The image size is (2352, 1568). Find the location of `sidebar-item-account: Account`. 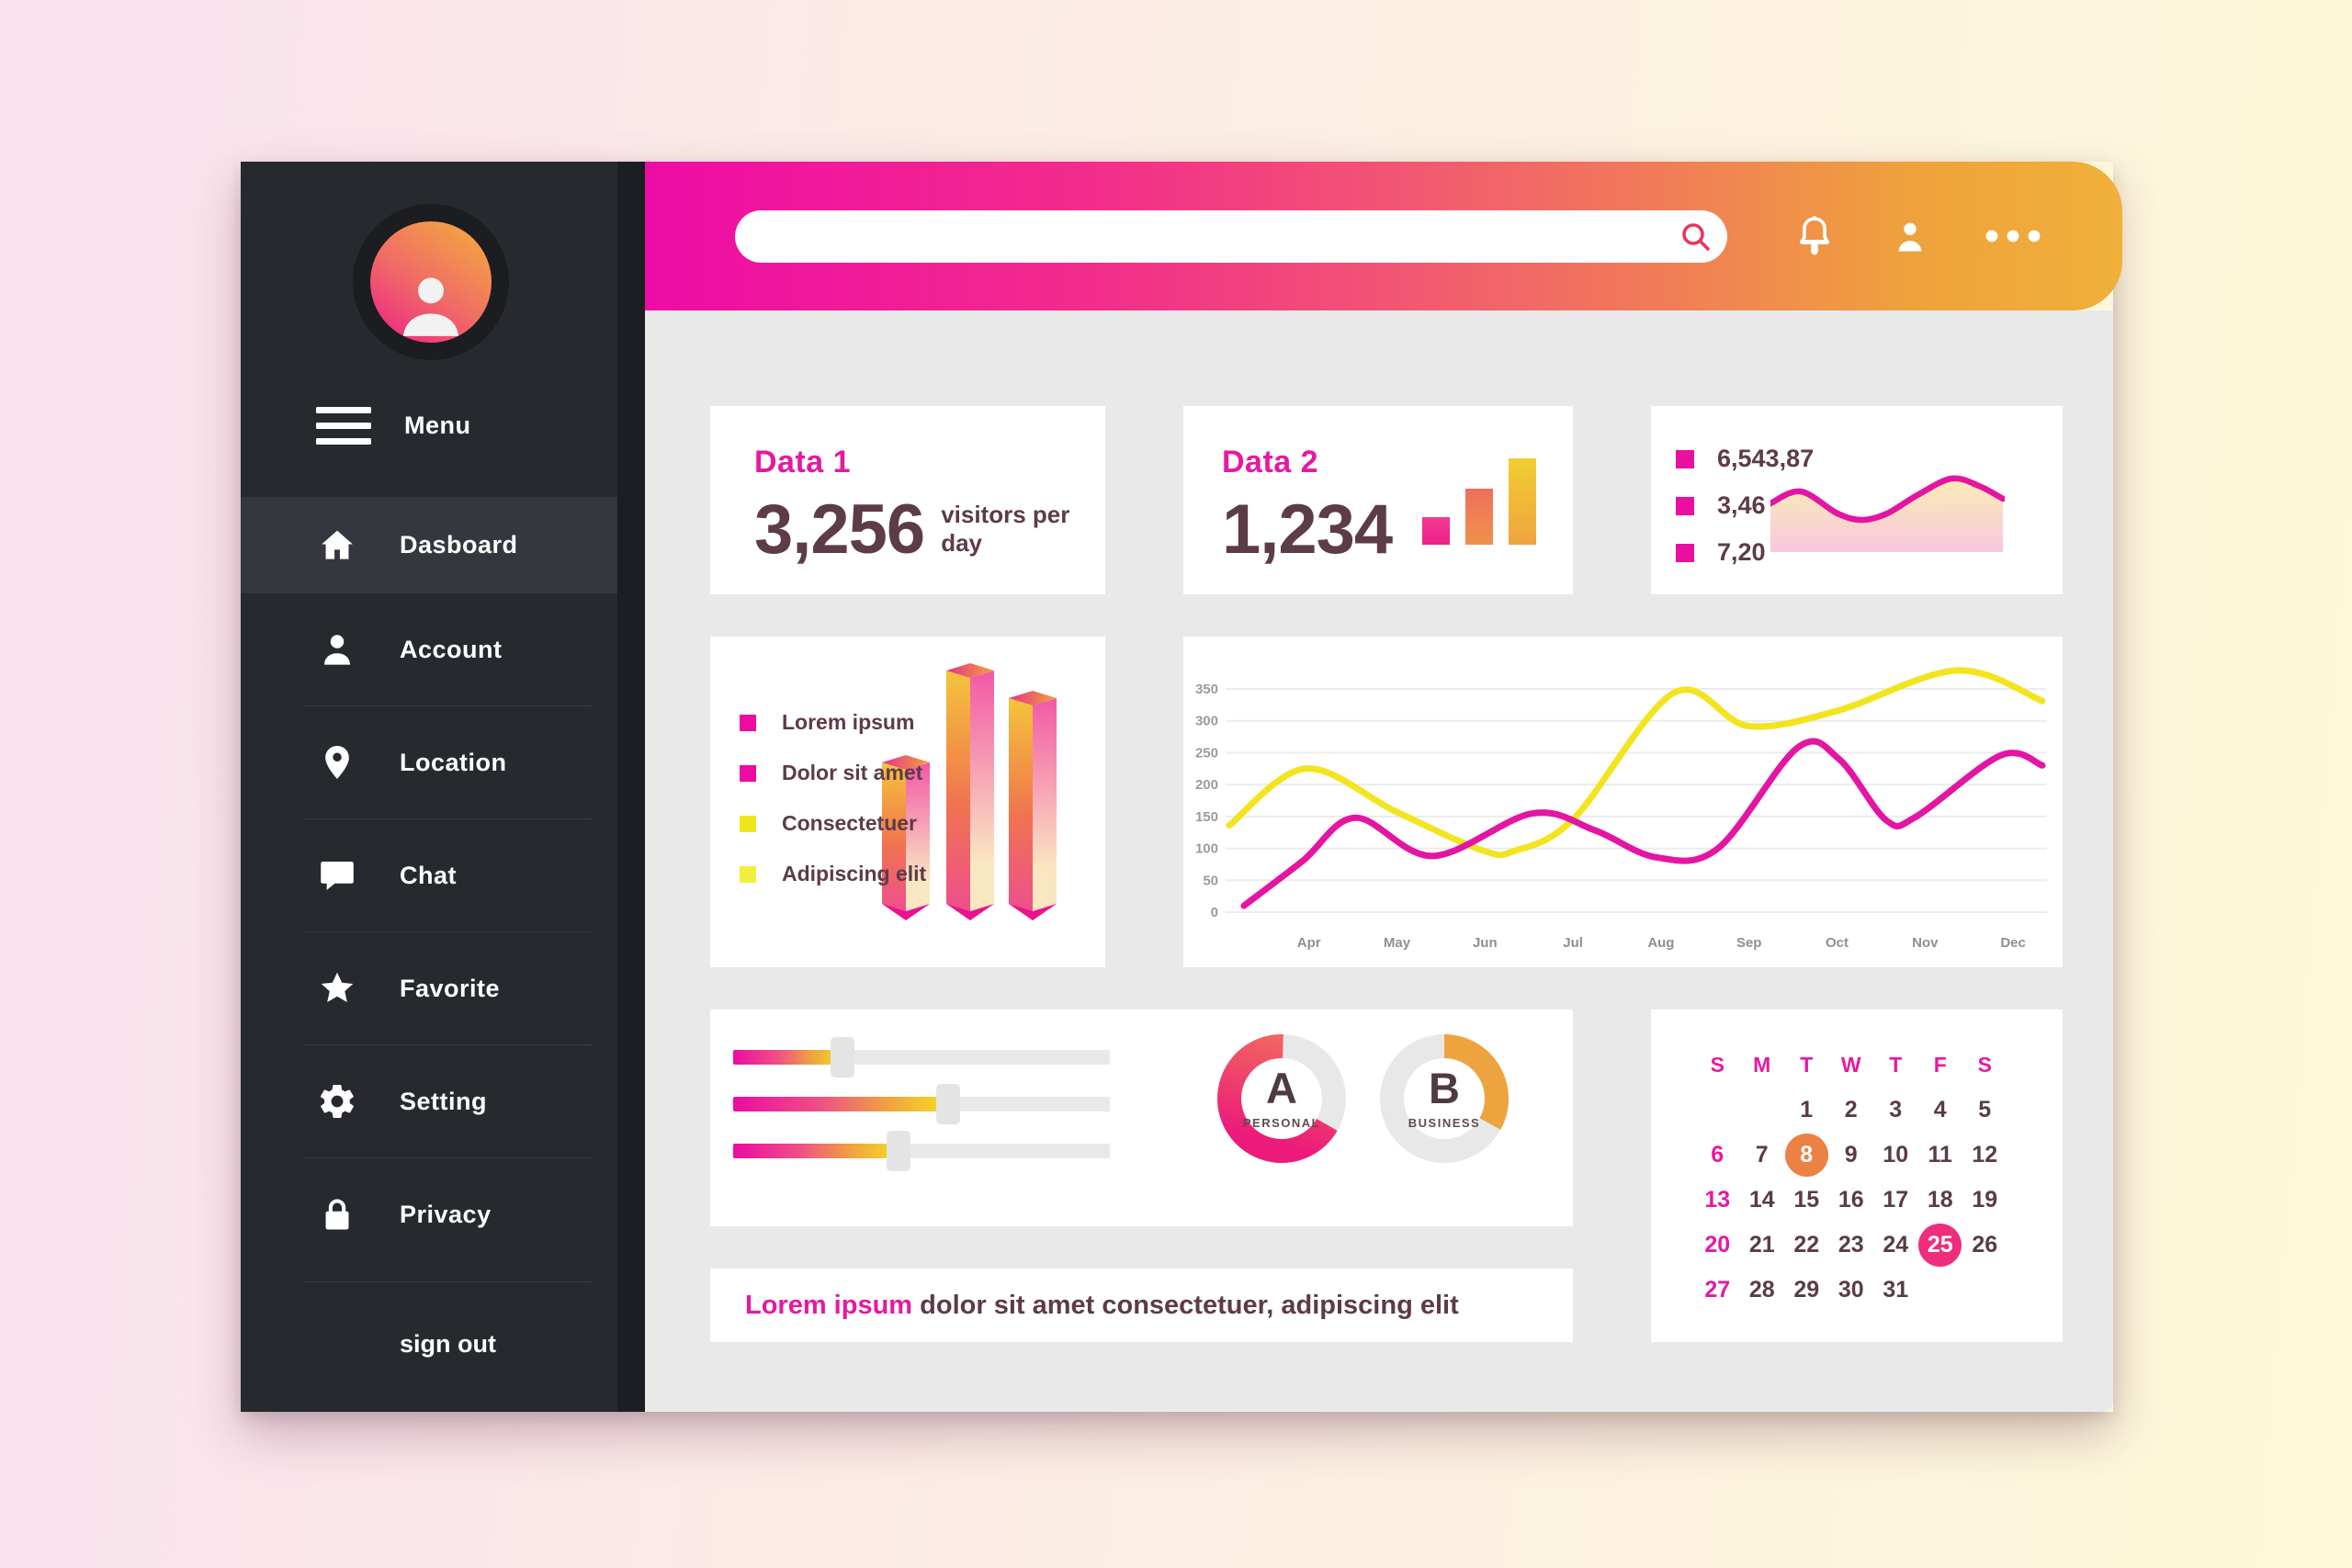

sidebar-item-account: Account is located at coordinates (429, 649).